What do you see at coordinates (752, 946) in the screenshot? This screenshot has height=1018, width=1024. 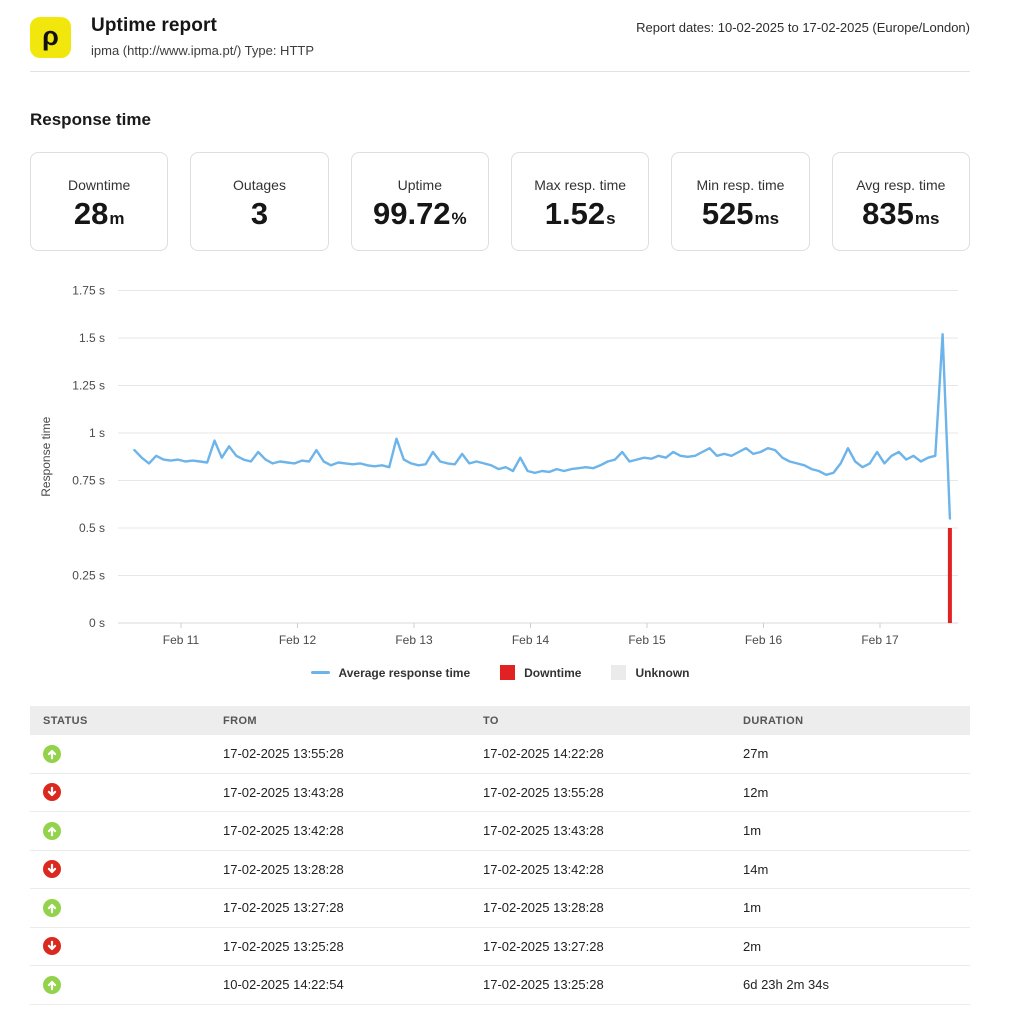 I see `cell-duration: 2m` at bounding box center [752, 946].